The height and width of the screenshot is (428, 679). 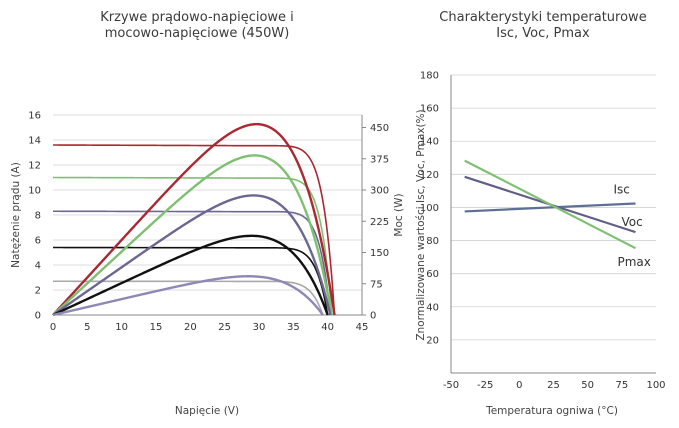 What do you see at coordinates (34, 116) in the screenshot?
I see `y-tick-label: 16` at bounding box center [34, 116].